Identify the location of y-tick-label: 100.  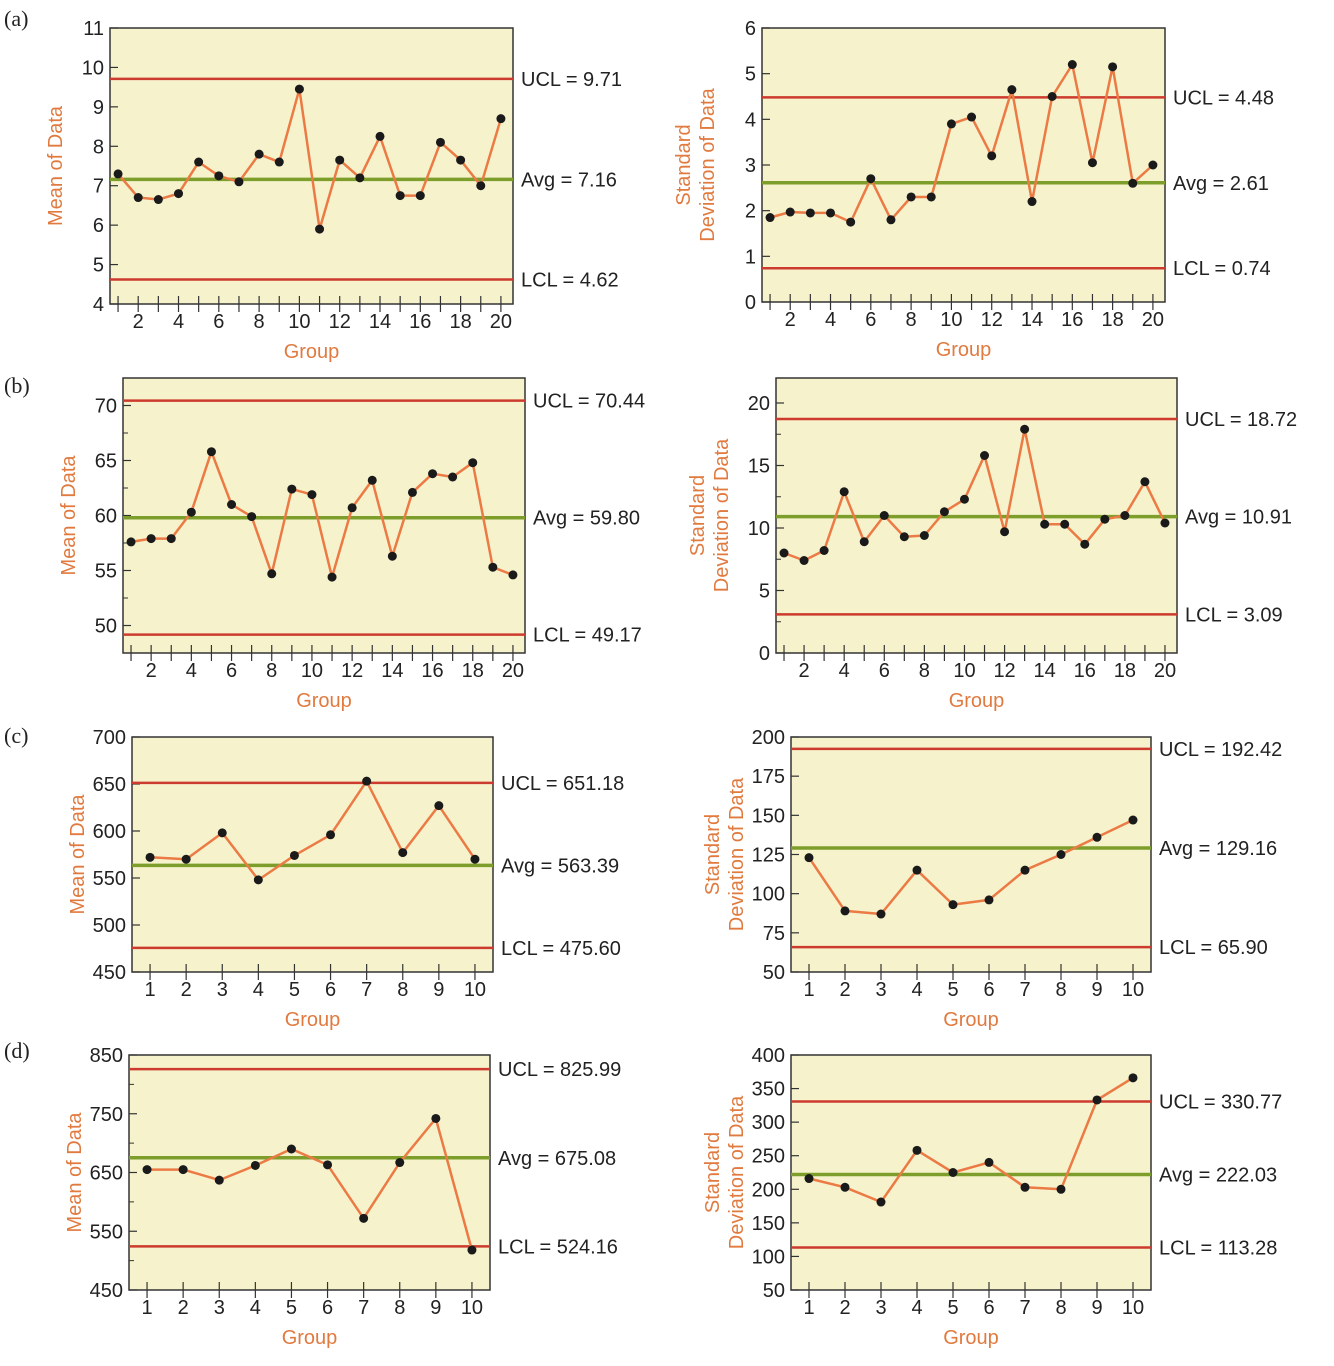
(768, 895).